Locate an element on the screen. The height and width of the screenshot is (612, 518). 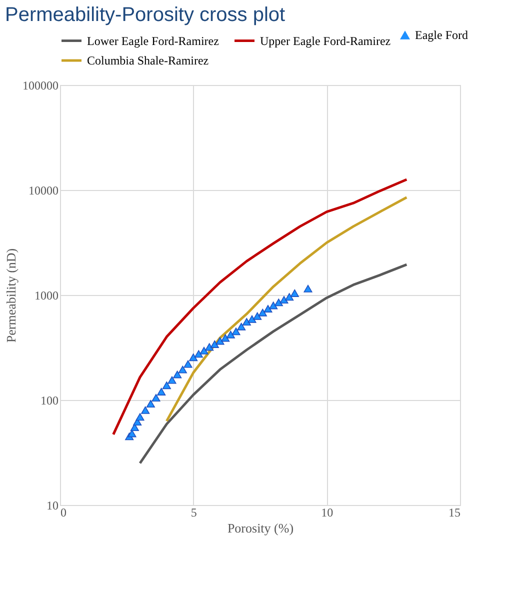
legend-label: Upper Eagle Ford-Ramirez is located at coordinates (325, 41).